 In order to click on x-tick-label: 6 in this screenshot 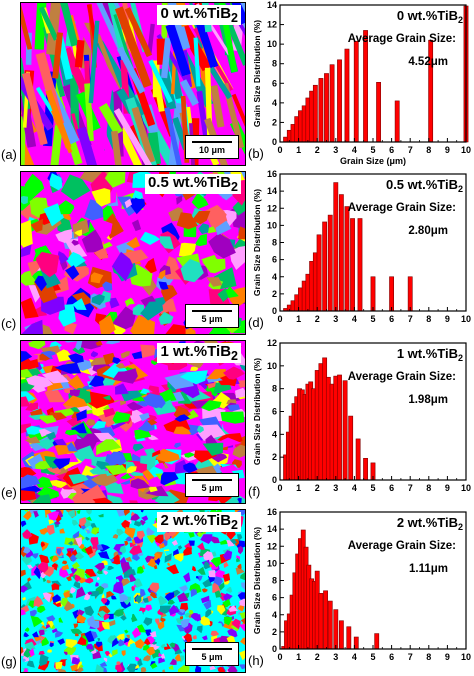, I will do `click(391, 488)`.